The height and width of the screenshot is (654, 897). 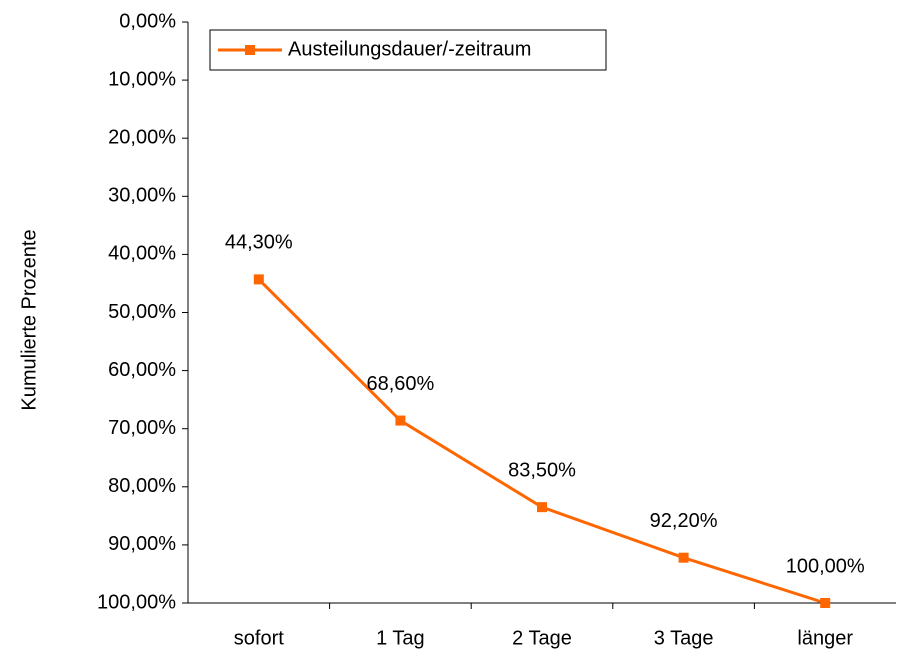 I want to click on x-tick-label: 3 Tage, so click(x=684, y=638).